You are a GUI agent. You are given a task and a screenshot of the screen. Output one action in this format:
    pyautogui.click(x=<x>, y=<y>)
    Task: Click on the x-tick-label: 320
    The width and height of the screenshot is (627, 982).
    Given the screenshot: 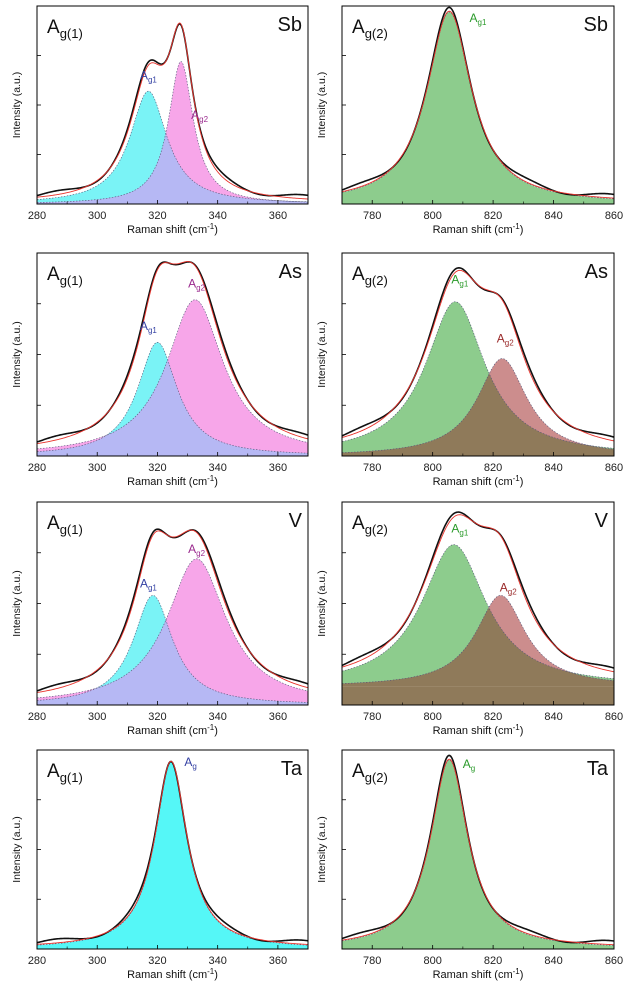 What is the action you would take?
    pyautogui.click(x=157, y=961)
    